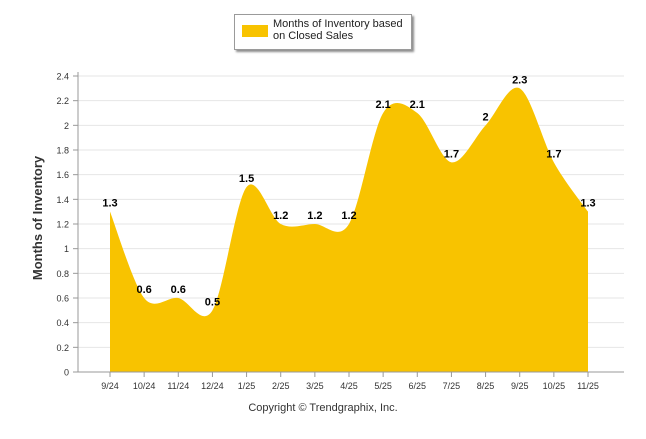  What do you see at coordinates (588, 386) in the screenshot?
I see `x-tick-label: 11/25` at bounding box center [588, 386].